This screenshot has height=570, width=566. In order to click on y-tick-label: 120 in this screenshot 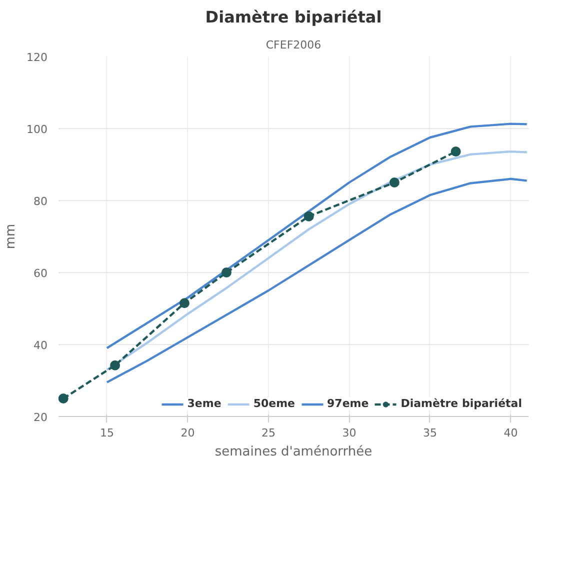, I will do `click(37, 57)`.